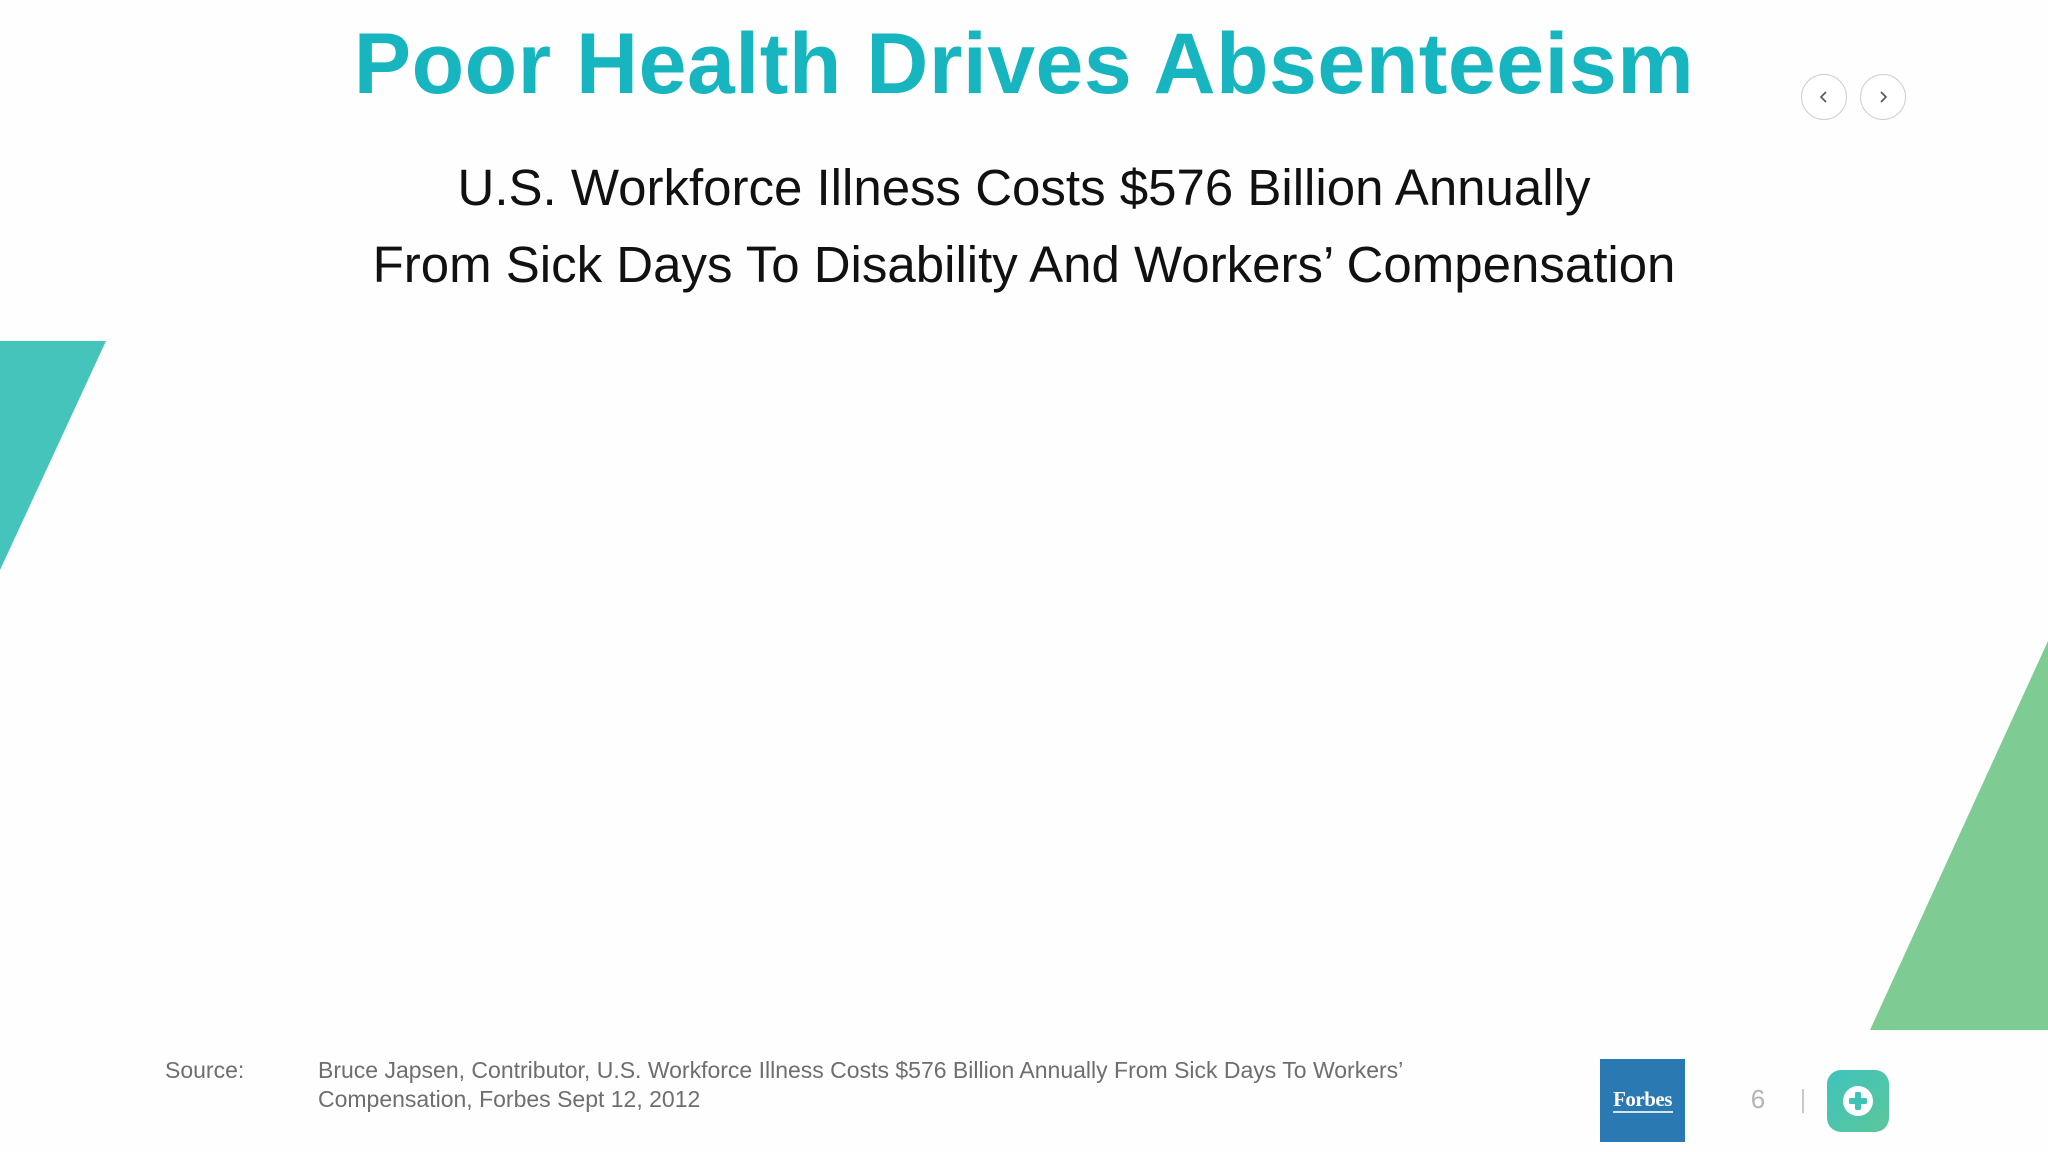  What do you see at coordinates (1758, 1099) in the screenshot?
I see `page-number: 6` at bounding box center [1758, 1099].